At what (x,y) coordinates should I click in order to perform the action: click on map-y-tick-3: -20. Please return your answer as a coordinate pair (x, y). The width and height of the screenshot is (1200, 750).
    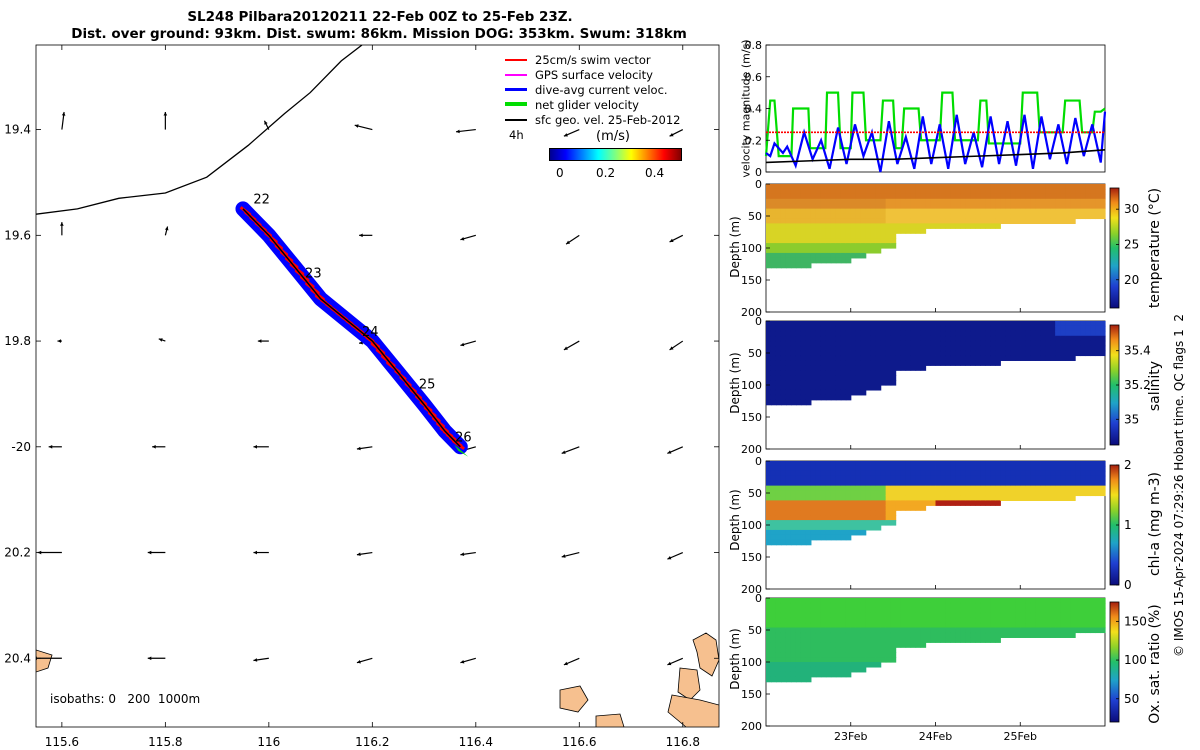
    Looking at the image, I should click on (21, 447).